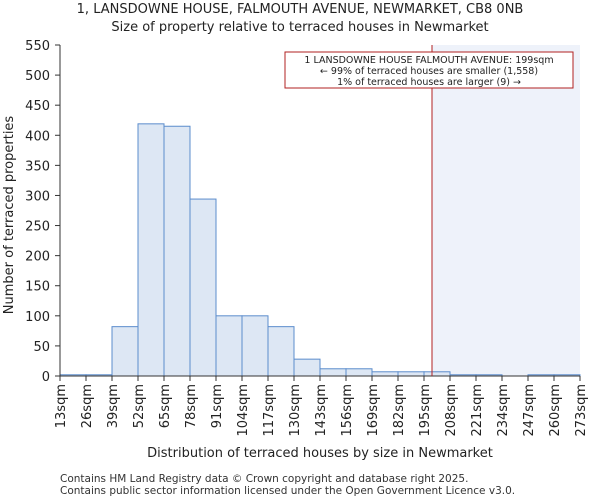 Image resolution: width=600 pixels, height=500 pixels. I want to click on x-tick-label: 78sqm, so click(191, 406).